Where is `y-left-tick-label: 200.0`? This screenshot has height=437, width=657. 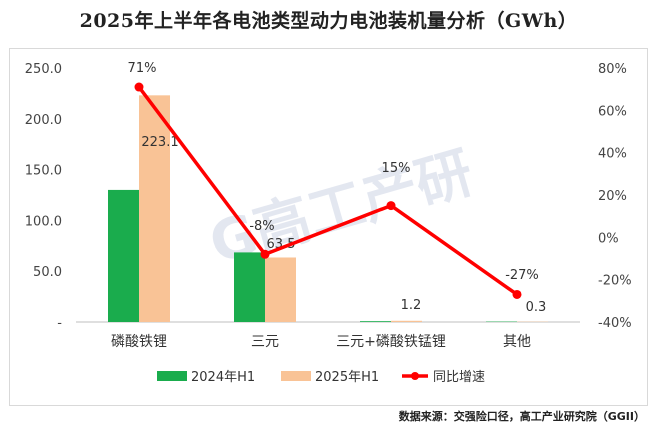 y-left-tick-label: 200.0 is located at coordinates (43, 120).